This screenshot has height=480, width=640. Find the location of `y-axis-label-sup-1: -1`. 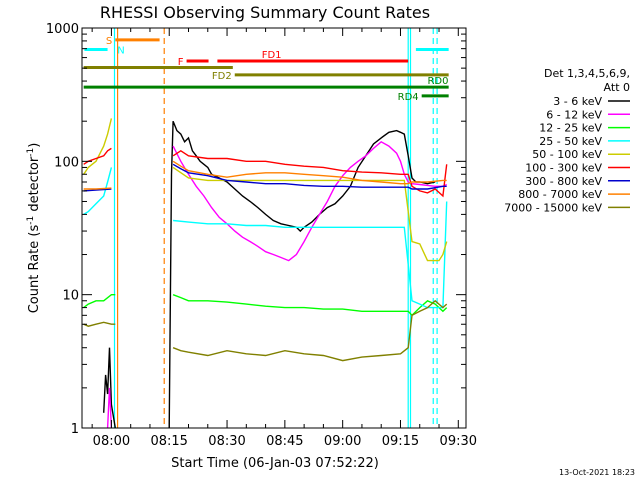

y-axis-label-sup-1: -1 is located at coordinates (31, 220).